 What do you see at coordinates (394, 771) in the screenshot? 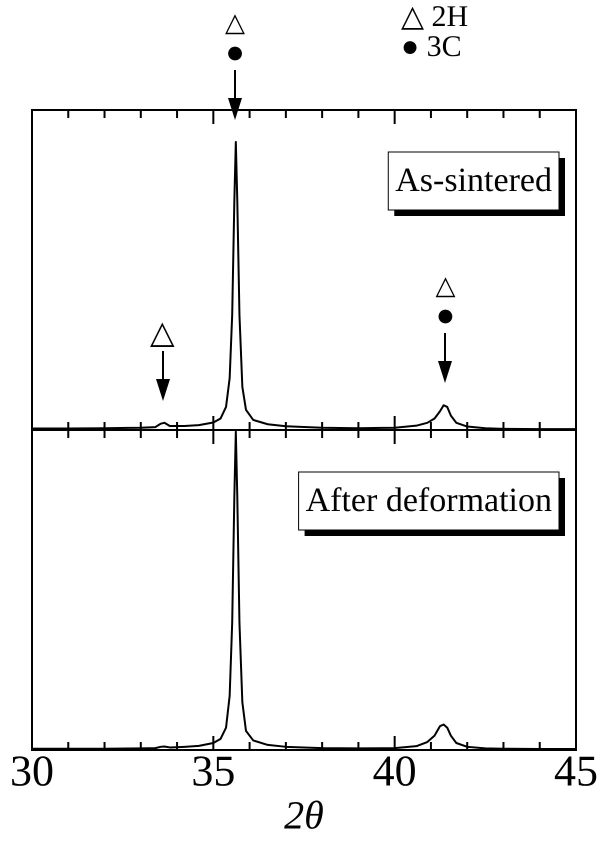
I see `x-tick-label: 40` at bounding box center [394, 771].